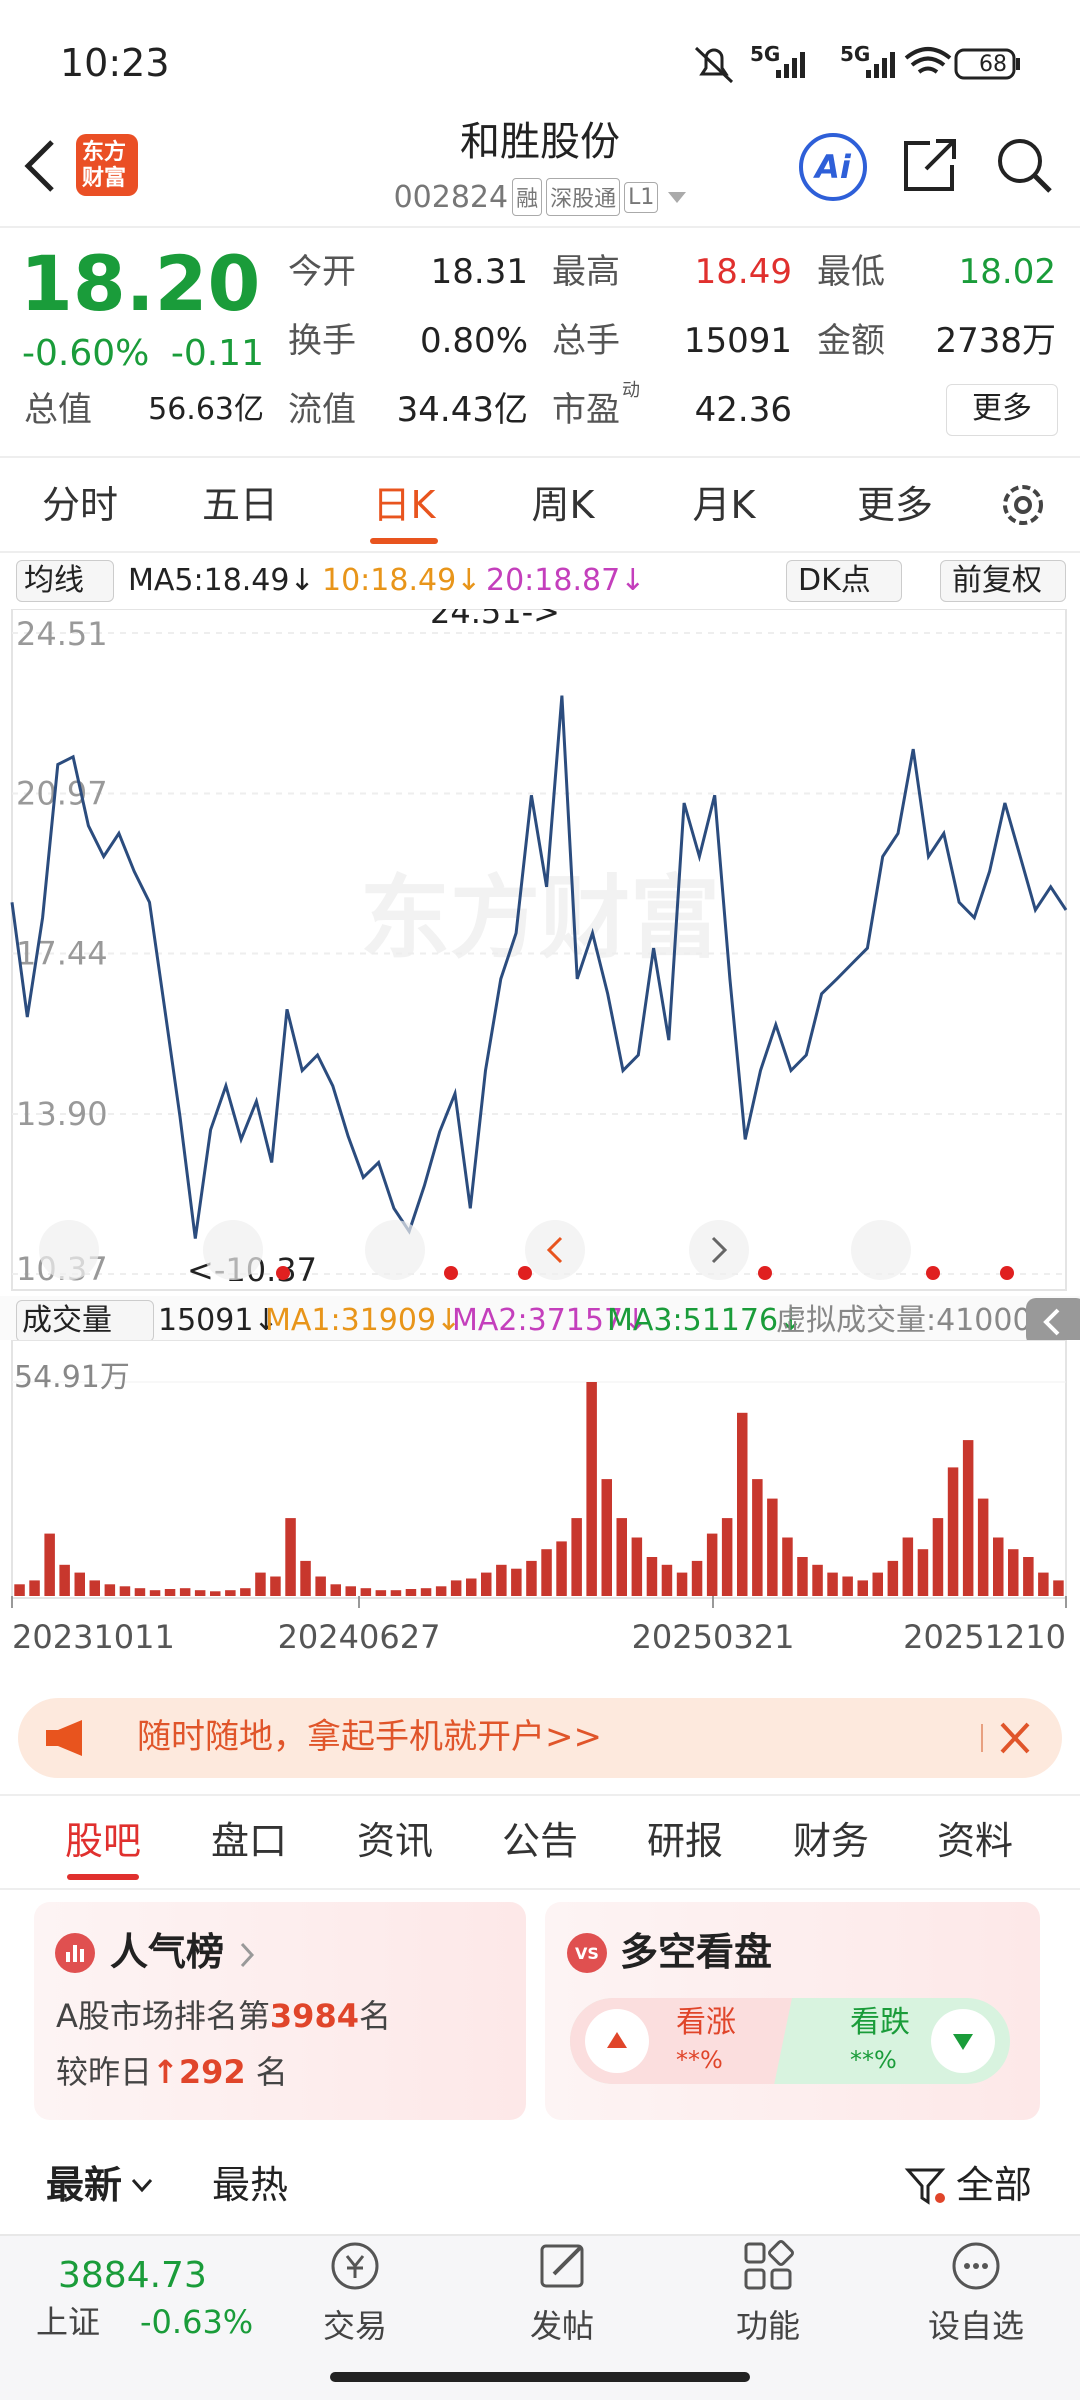 The height and width of the screenshot is (2400, 1080). Describe the element at coordinates (631, 390) in the screenshot. I see `field-note: 动` at that location.